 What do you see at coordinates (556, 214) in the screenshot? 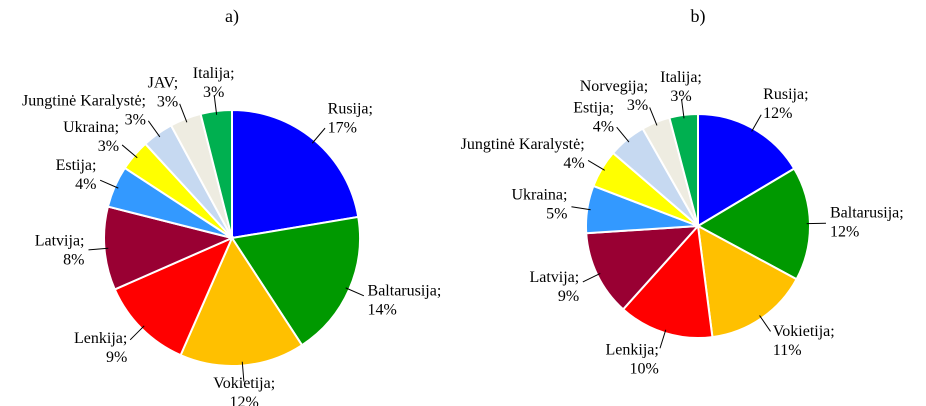
I see `slice-value-label: 5%` at bounding box center [556, 214].